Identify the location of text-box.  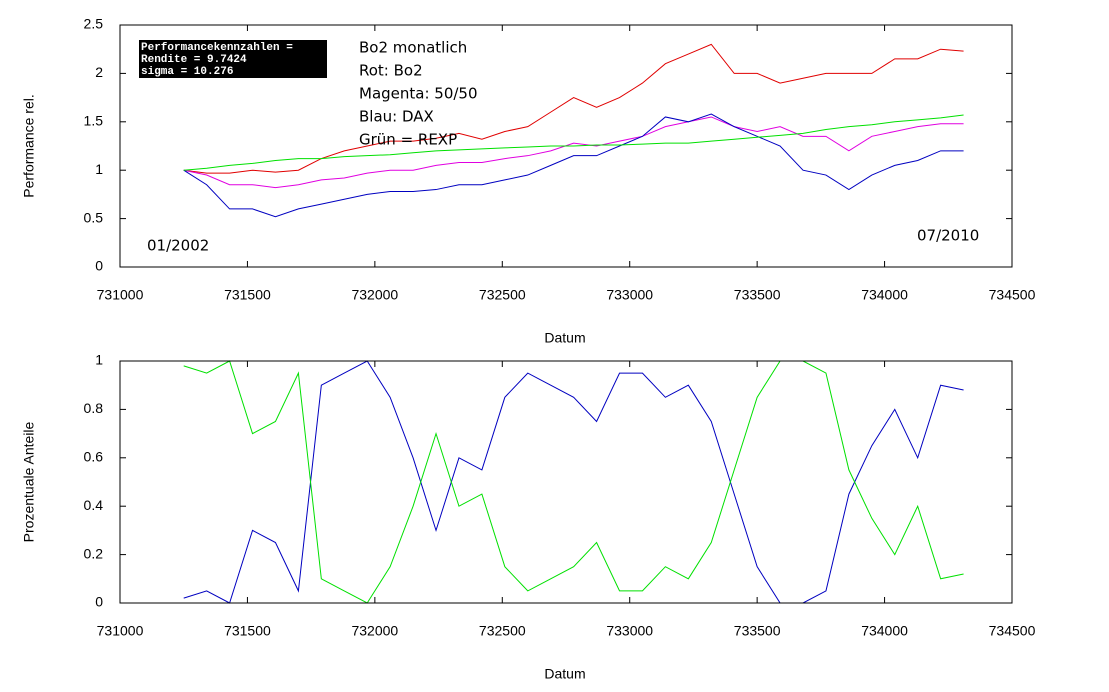
(233, 59).